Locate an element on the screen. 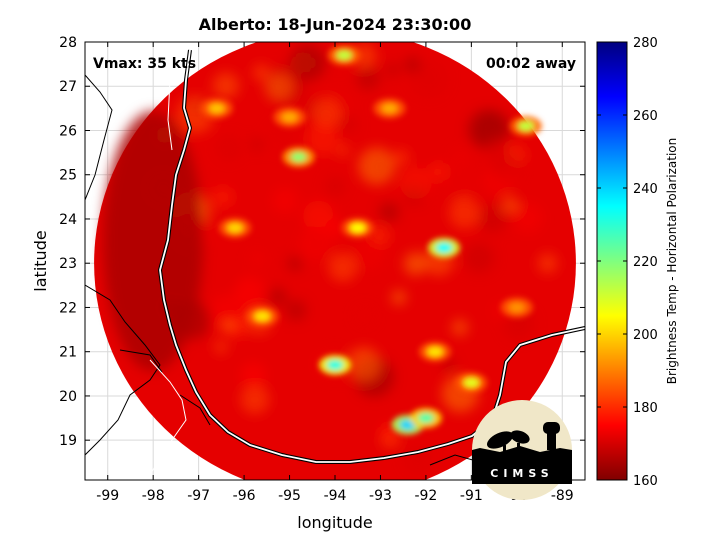 The image size is (720, 540). colorbar is located at coordinates (612, 261).